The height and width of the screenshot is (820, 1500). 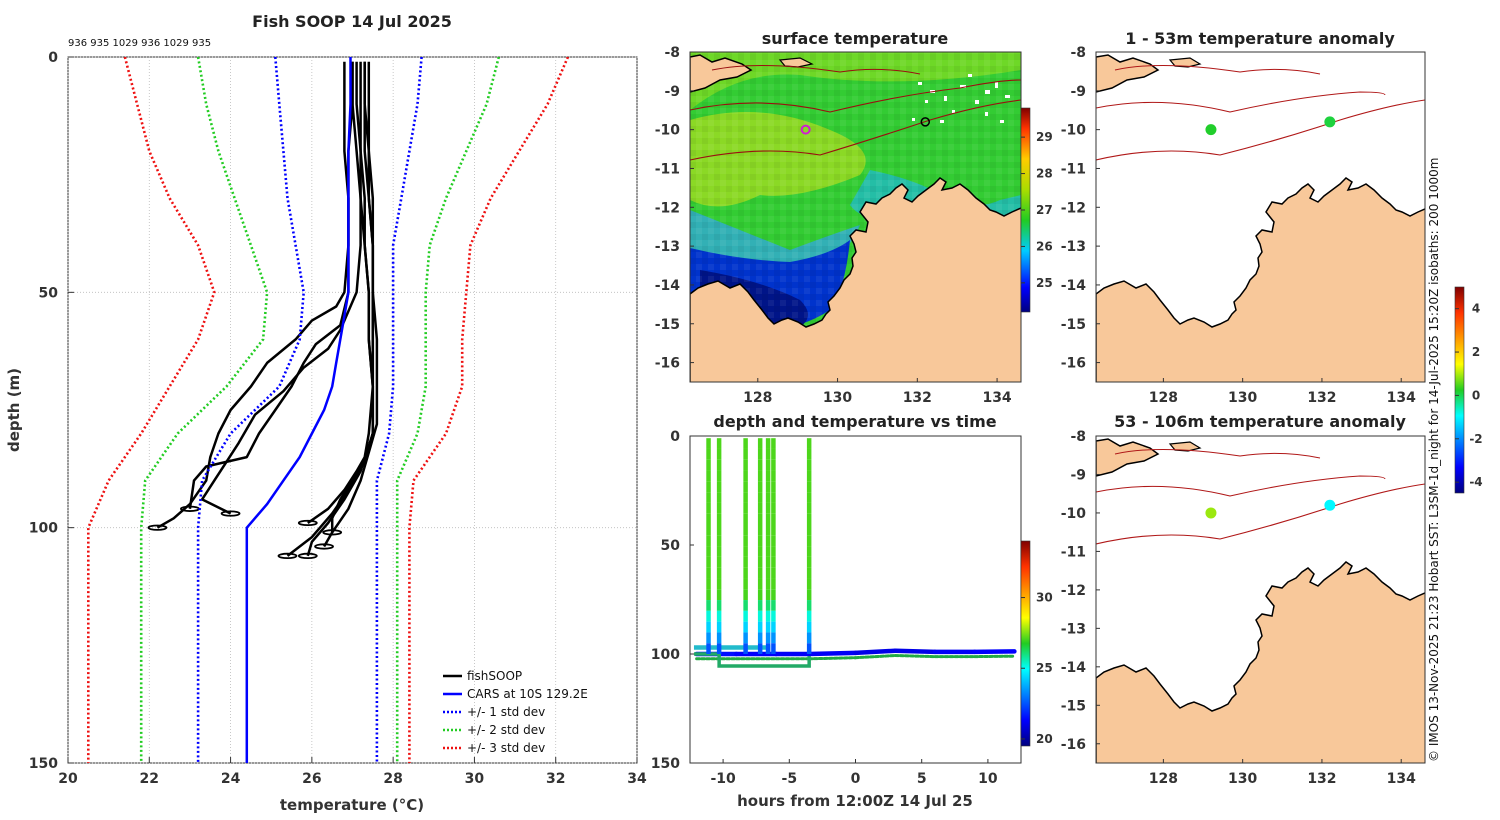 What do you see at coordinates (1078, 475) in the screenshot?
I see `anom-lower-tick-y: -9` at bounding box center [1078, 475].